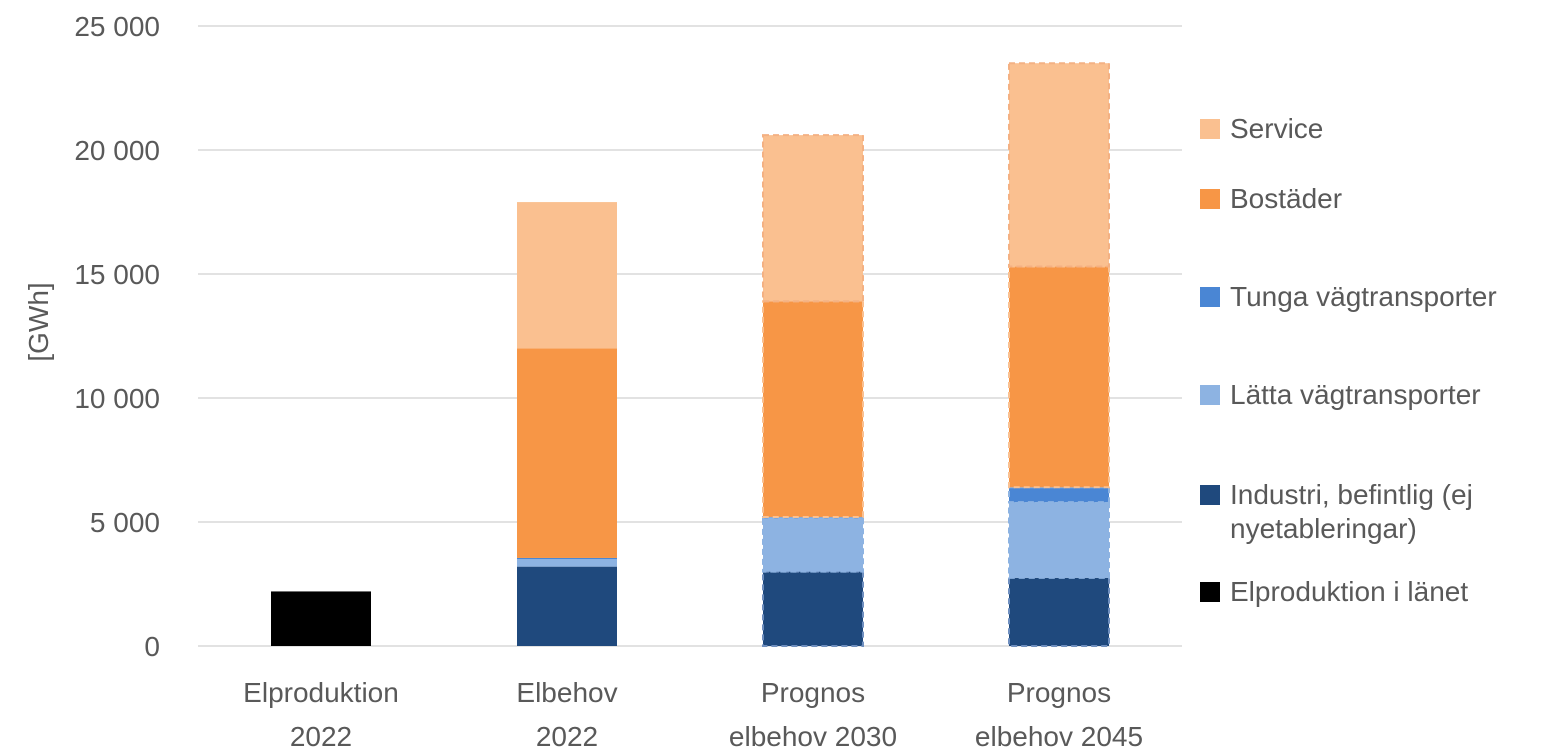  I want to click on legend-label: Elproduktion i länet, so click(1349, 591).